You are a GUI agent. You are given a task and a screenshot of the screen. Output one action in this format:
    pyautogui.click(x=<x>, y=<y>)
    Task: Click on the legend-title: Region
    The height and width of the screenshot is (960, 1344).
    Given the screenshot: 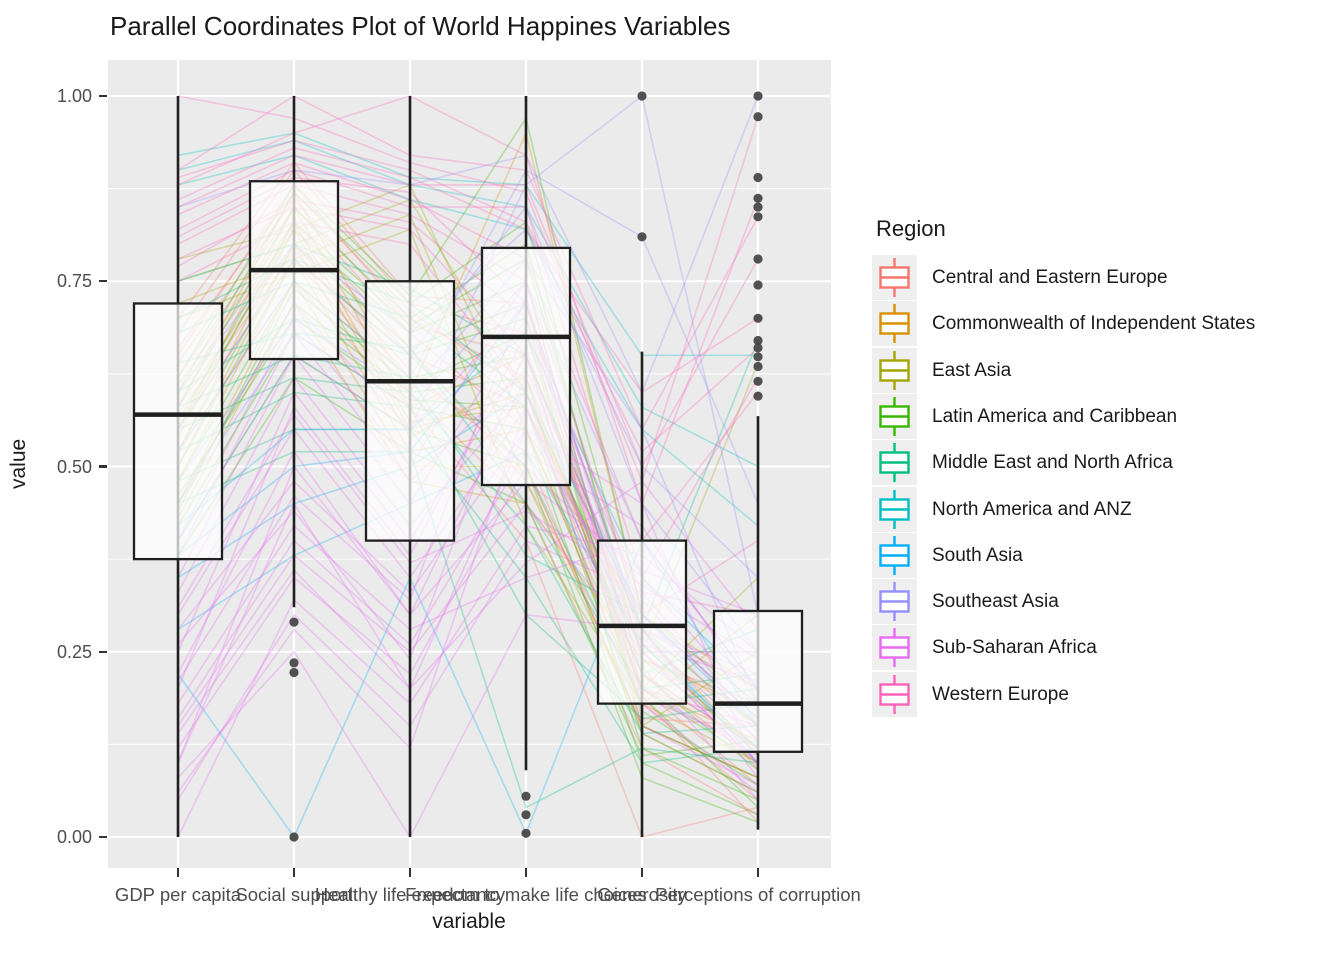 What is the action you would take?
    pyautogui.click(x=911, y=228)
    